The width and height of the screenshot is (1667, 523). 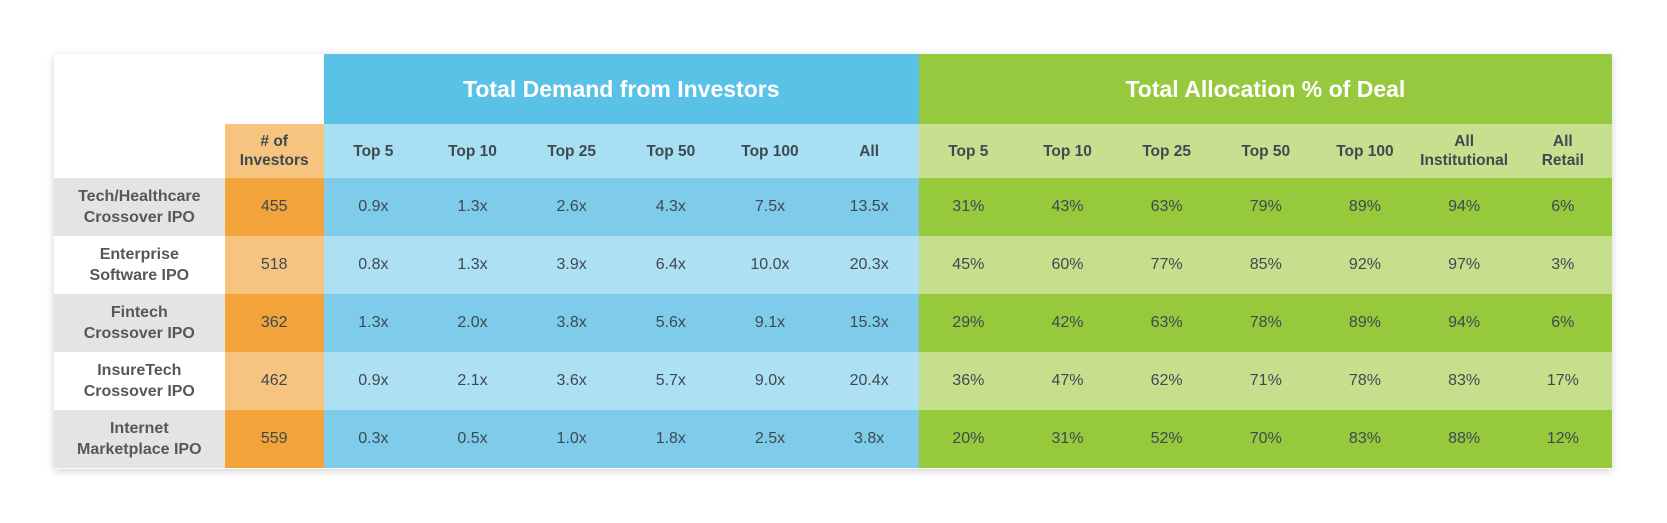 I want to click on allocation-header-line: Top 100, so click(x=1365, y=151).